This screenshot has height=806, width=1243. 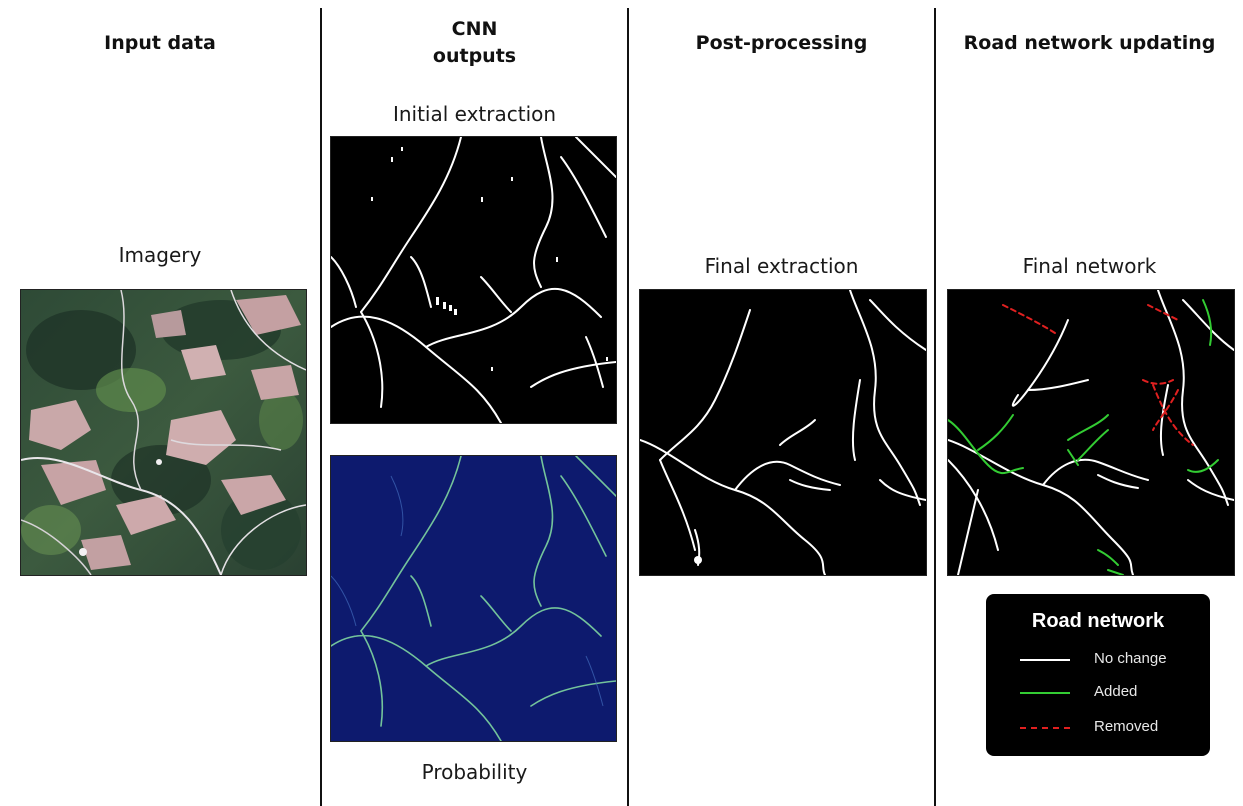 I want to click on legend-title: Road network, so click(x=1098, y=621).